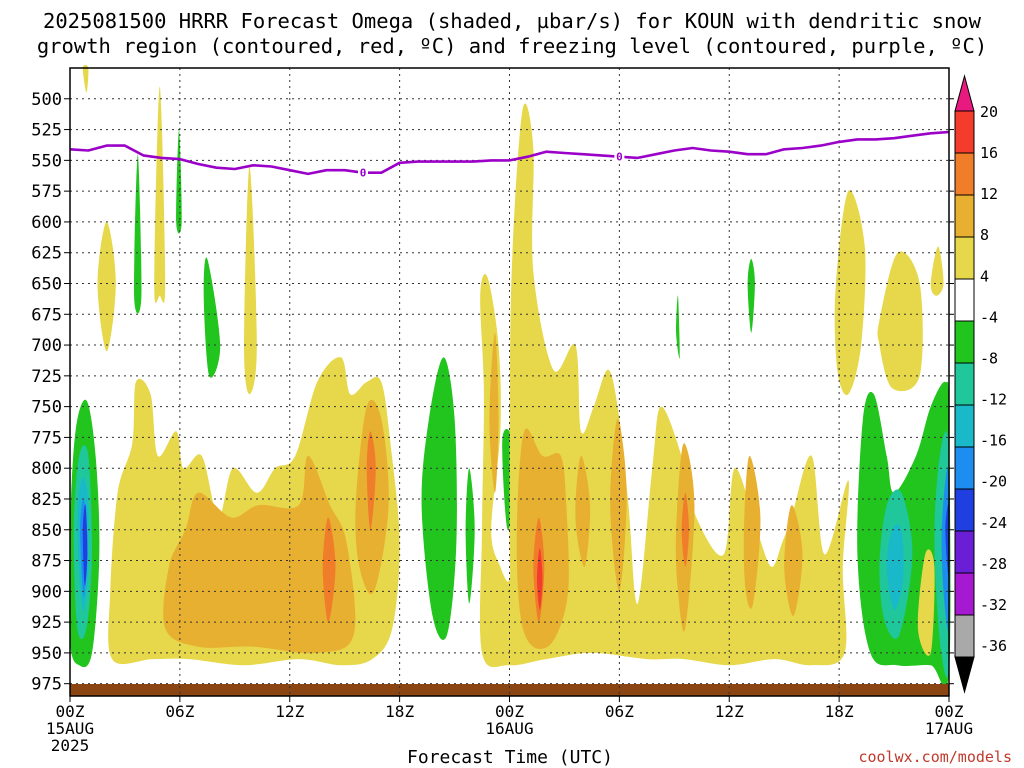  Describe the element at coordinates (46, 346) in the screenshot. I see `y-tick-label: 700` at that location.